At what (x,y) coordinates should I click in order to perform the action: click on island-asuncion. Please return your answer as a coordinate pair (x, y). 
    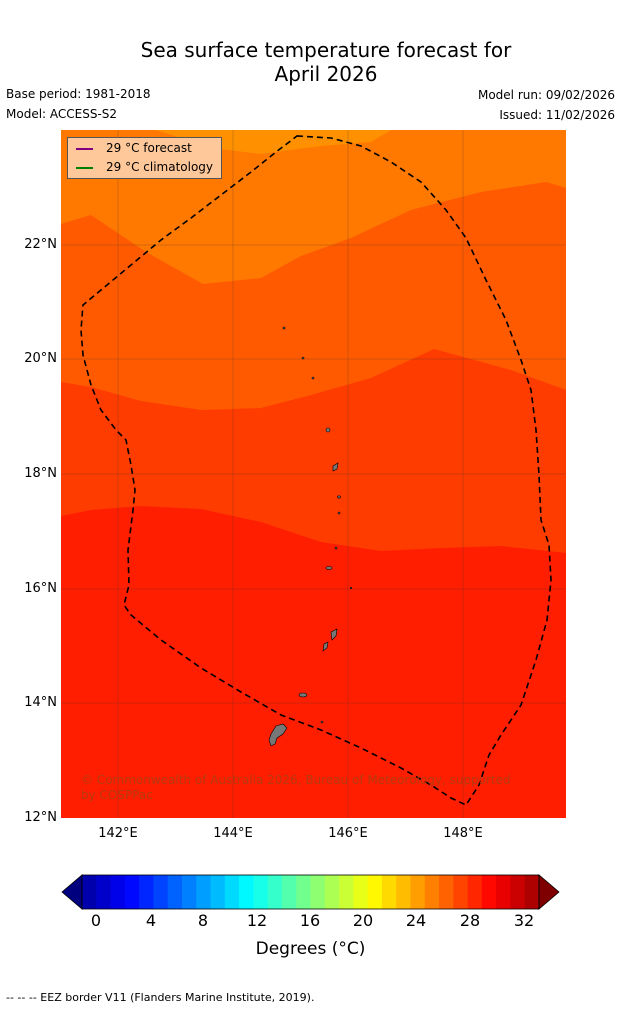
    Looking at the image, I should click on (313, 378).